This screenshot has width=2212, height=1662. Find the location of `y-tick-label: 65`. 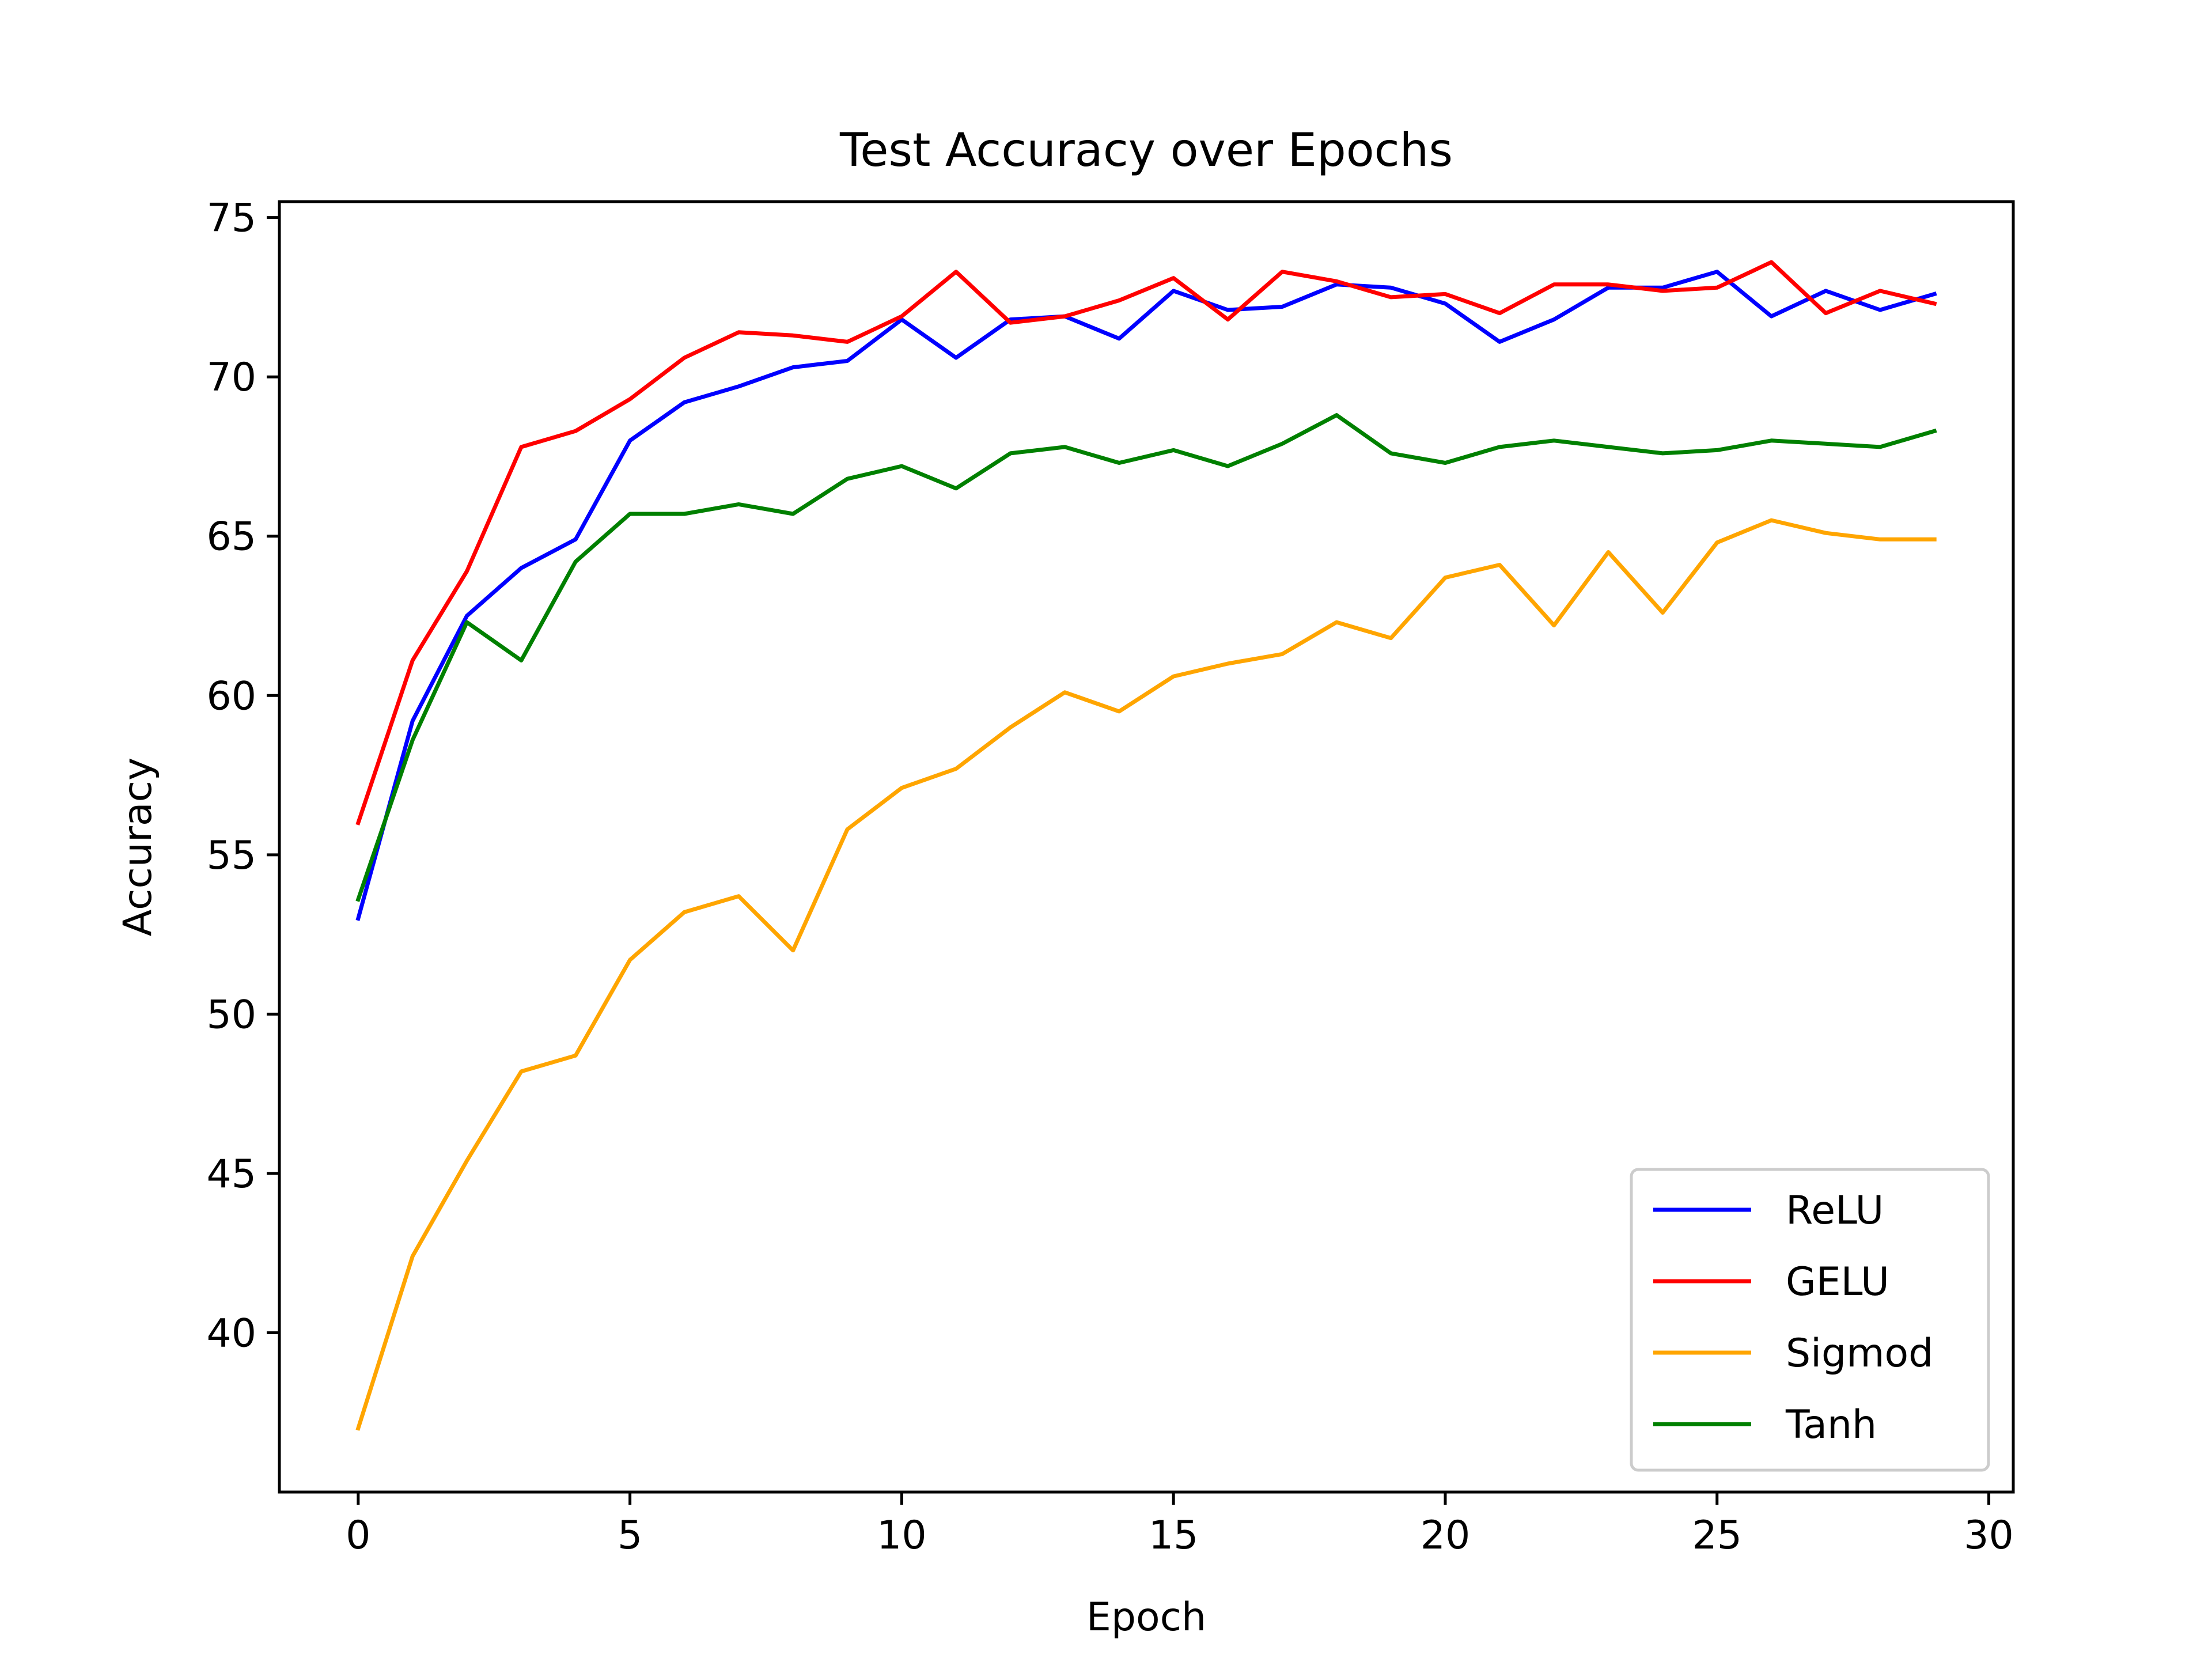

y-tick-label: 65 is located at coordinates (231, 537).